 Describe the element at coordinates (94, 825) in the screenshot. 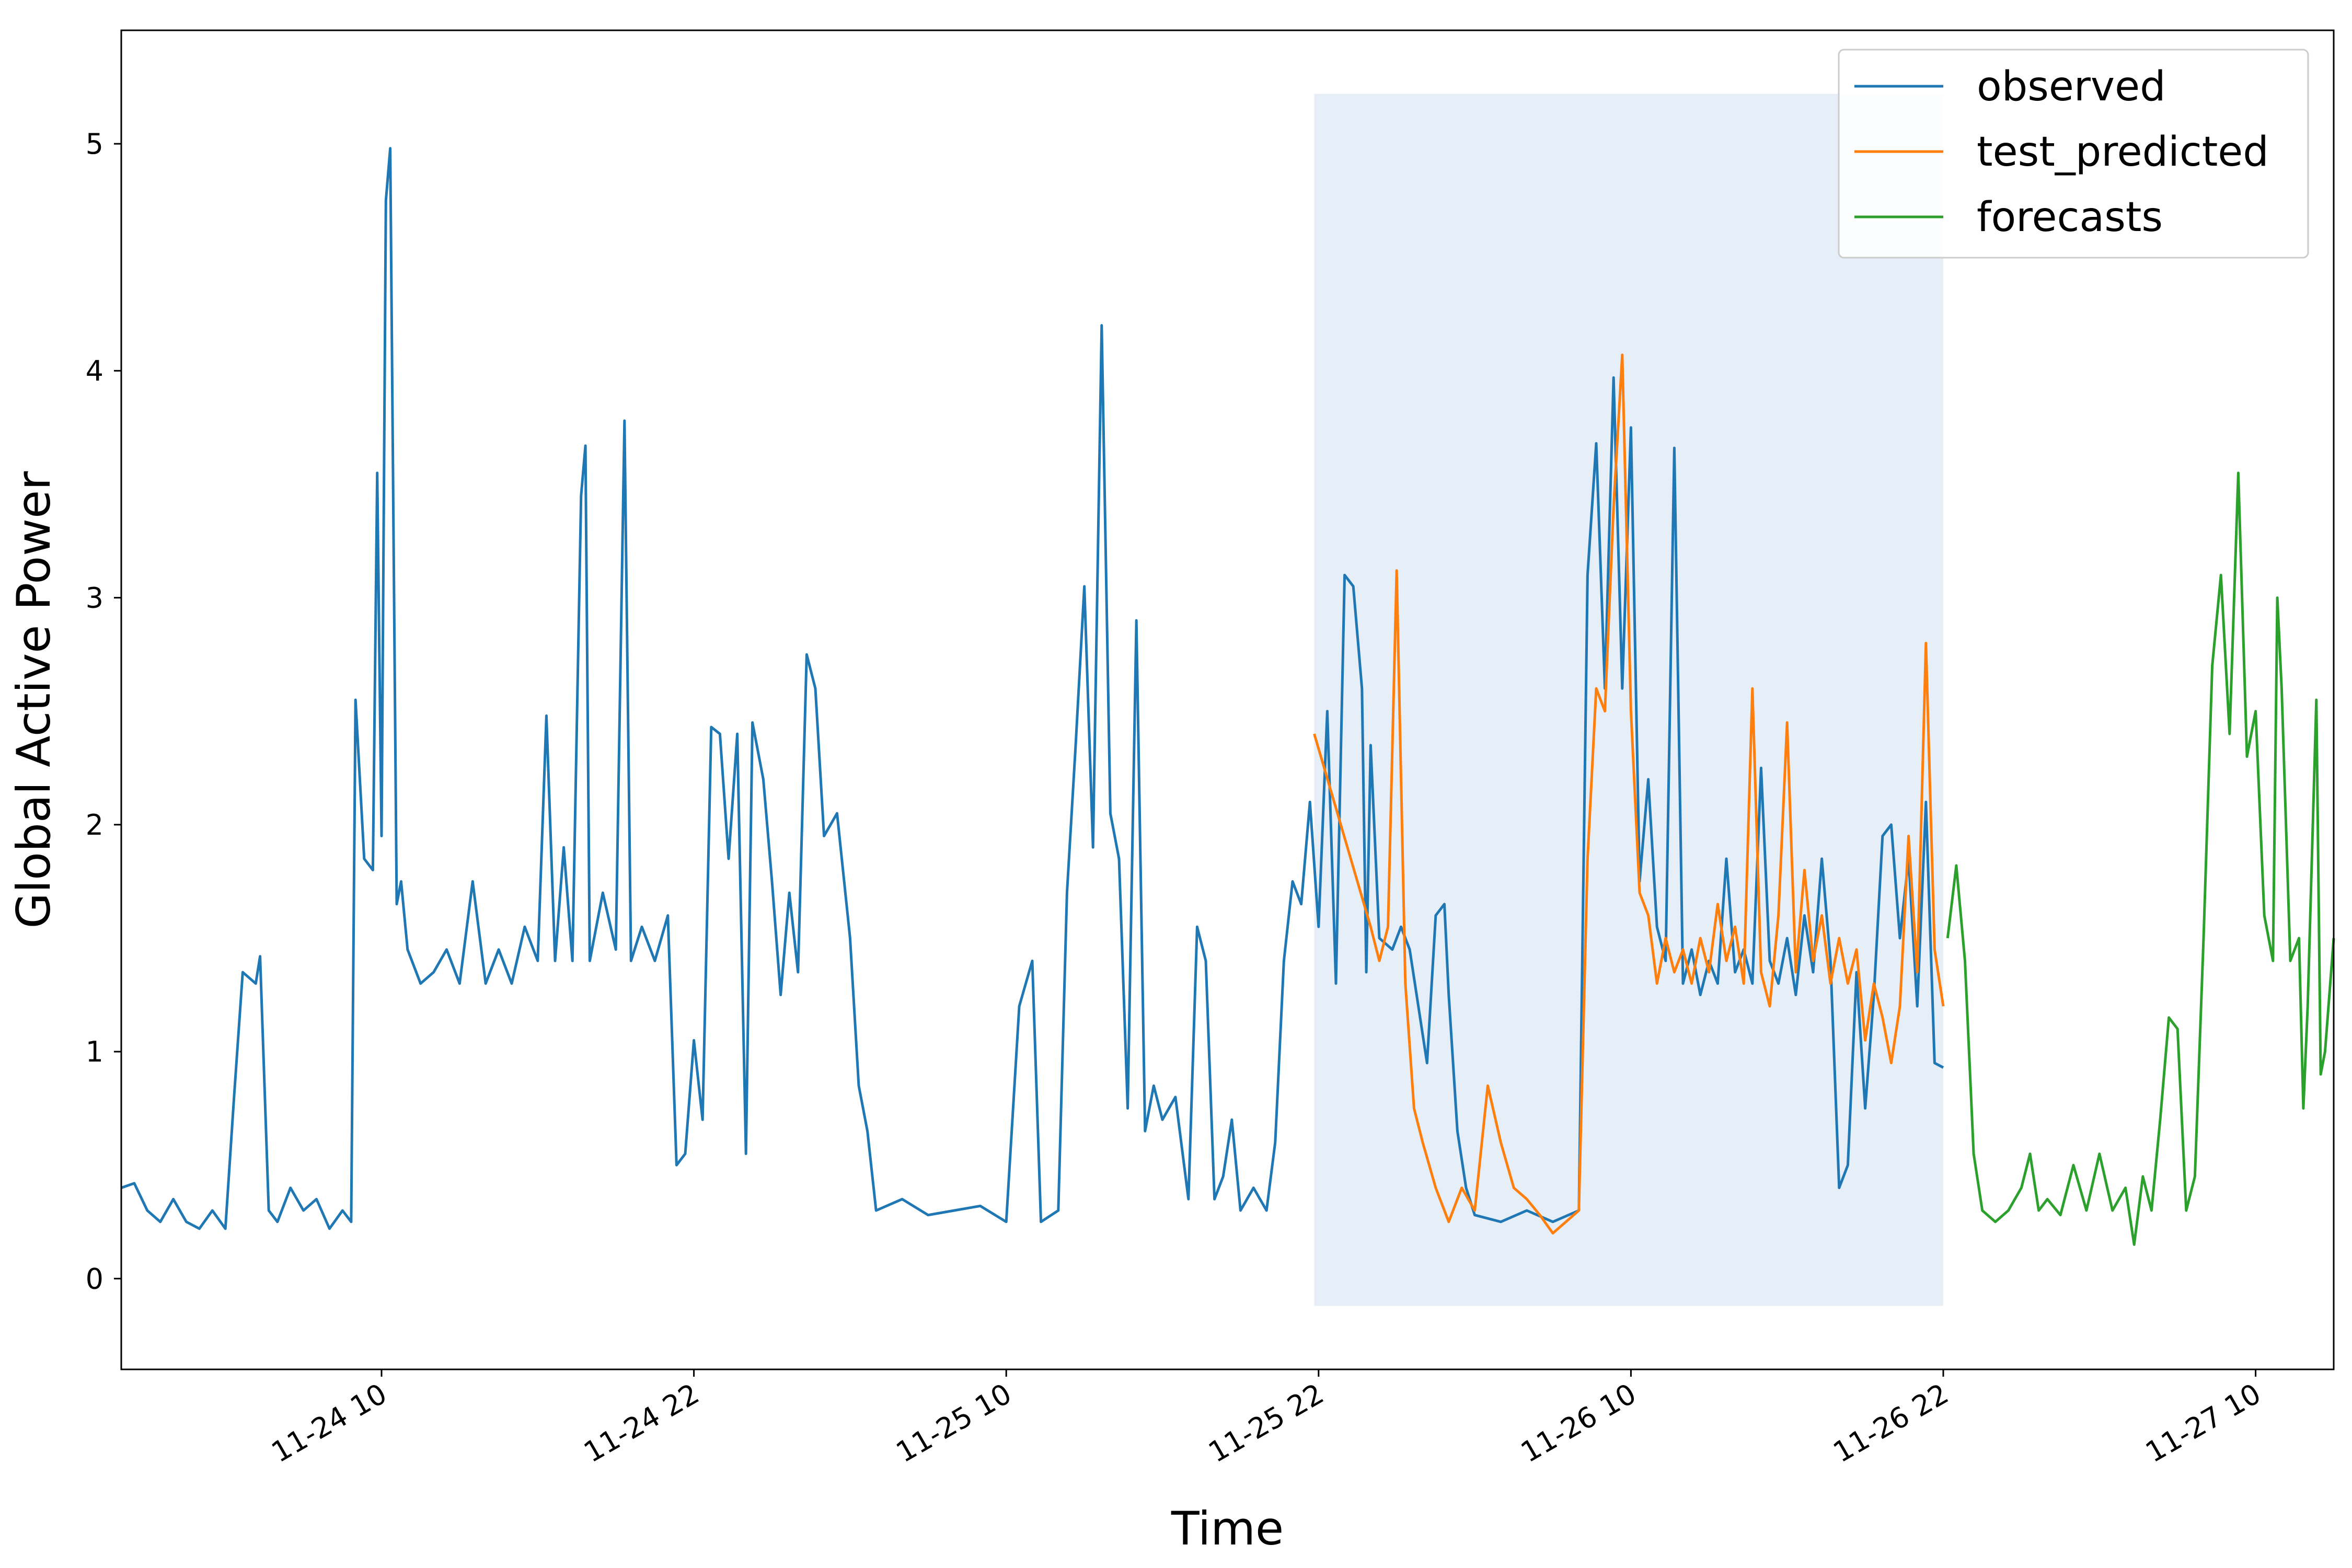

I see `y-tick-label: 2` at that location.